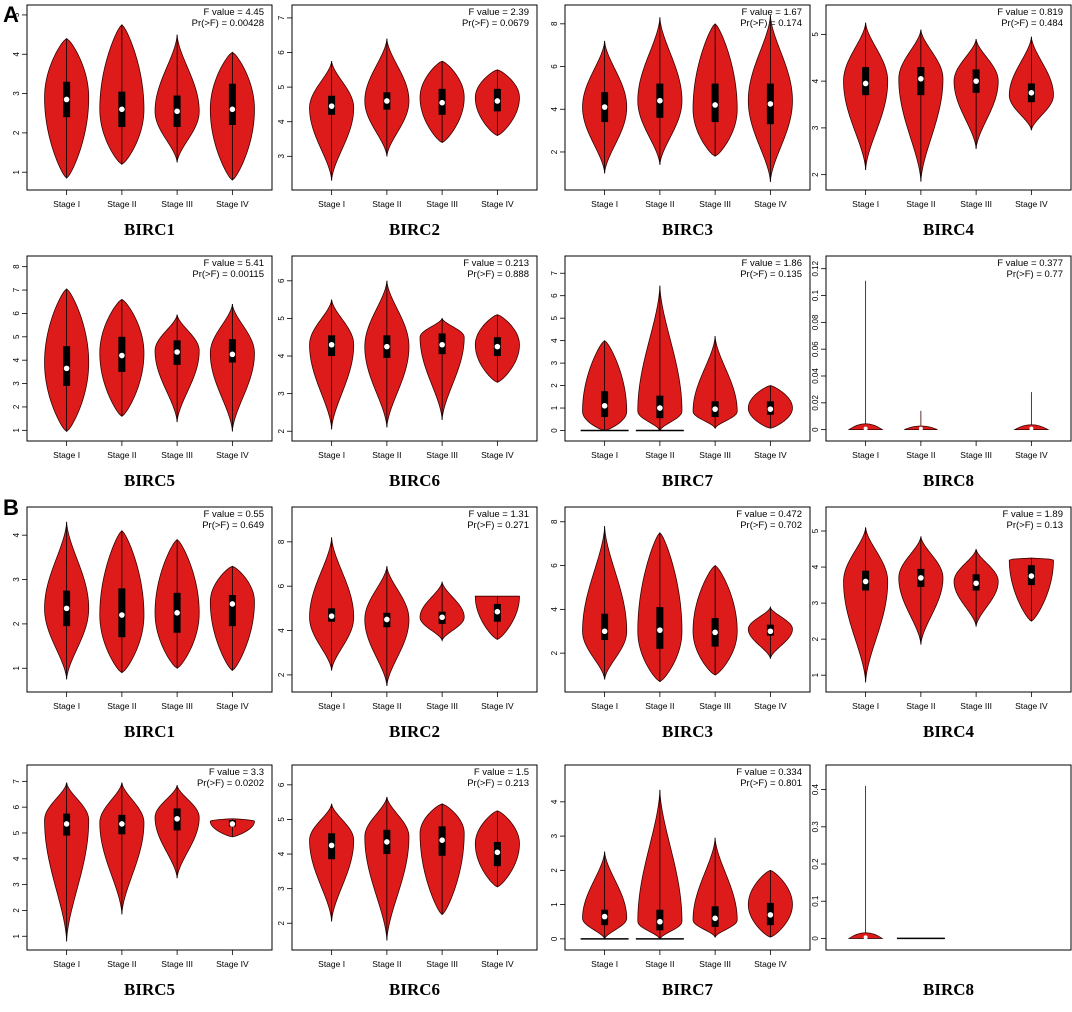 This screenshot has height=1012, width=1072. I want to click on iqr-box, so click(605, 627).